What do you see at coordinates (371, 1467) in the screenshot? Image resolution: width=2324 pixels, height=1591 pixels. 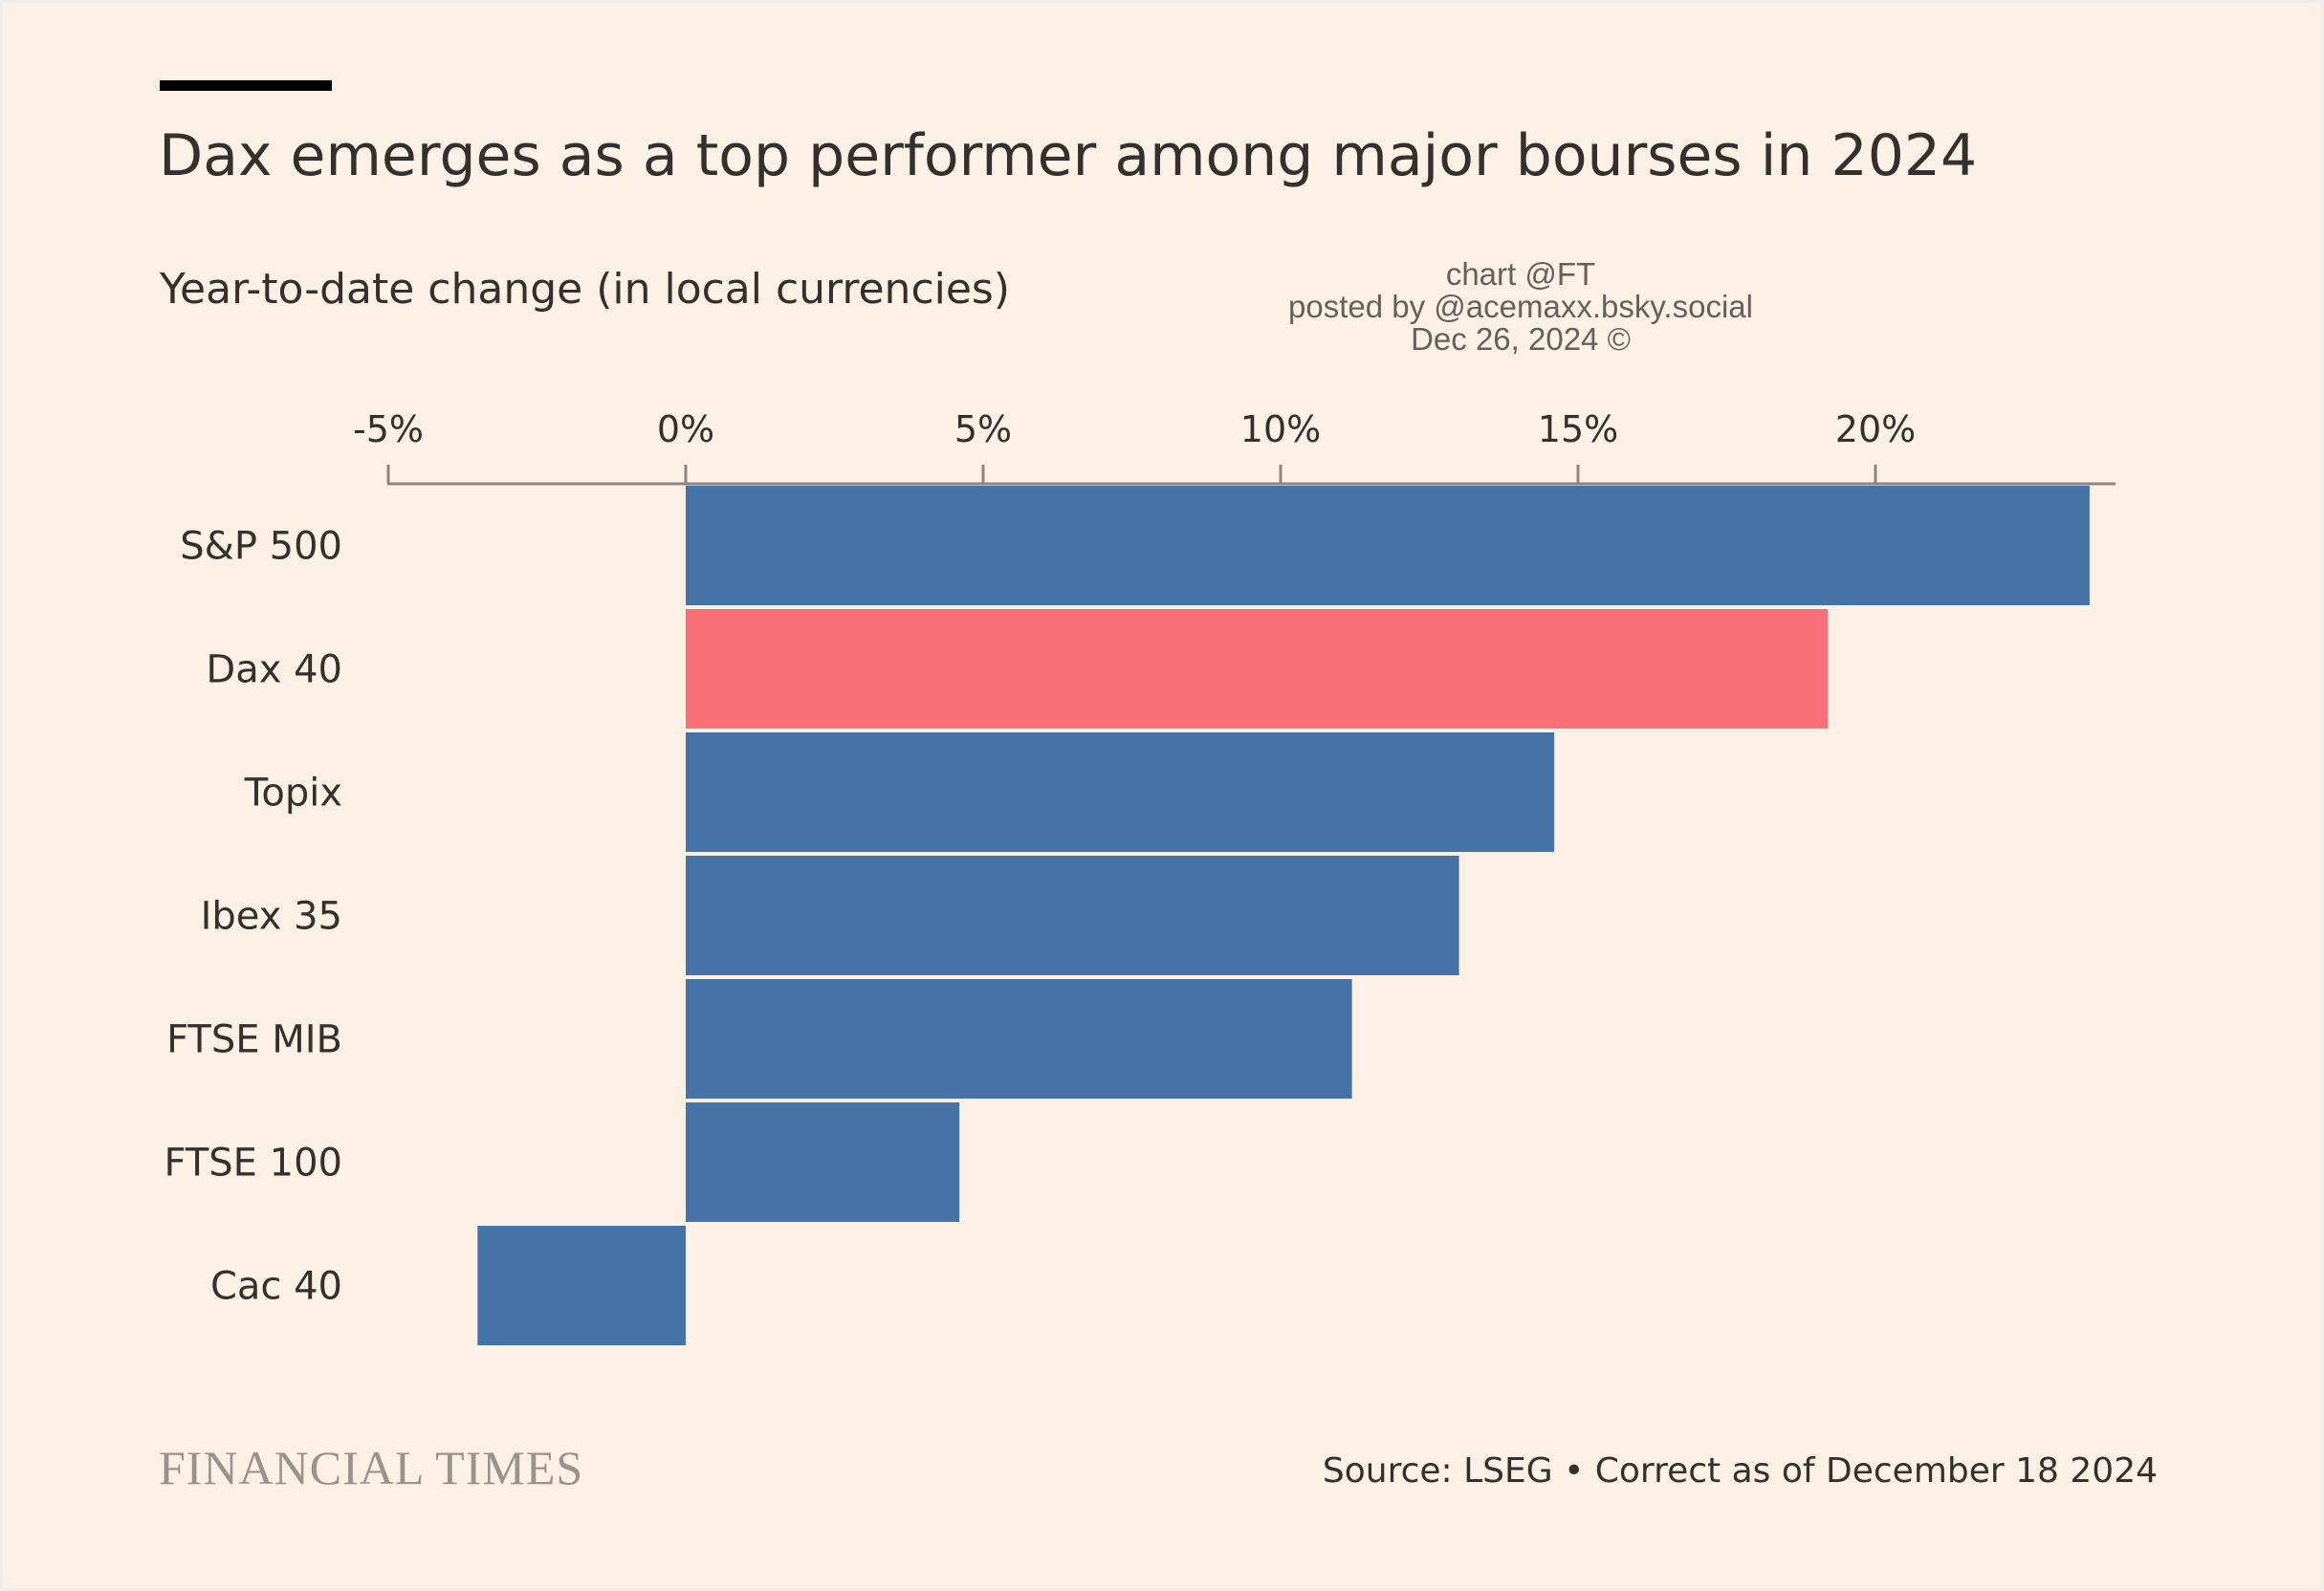 I see `ft-logo: FINANCIAL TIMES` at bounding box center [371, 1467].